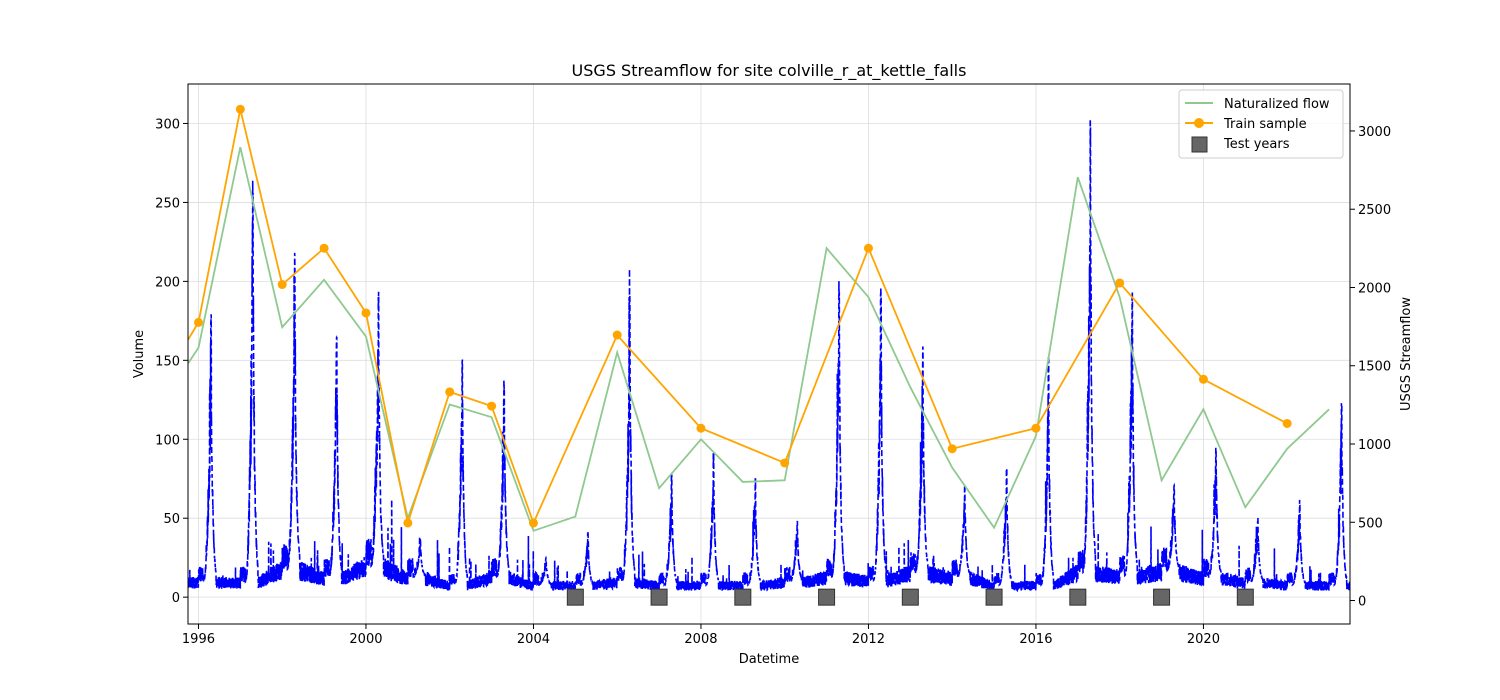 Image resolution: width=1500 pixels, height=700 pixels. I want to click on legend-box, so click(1261, 124).